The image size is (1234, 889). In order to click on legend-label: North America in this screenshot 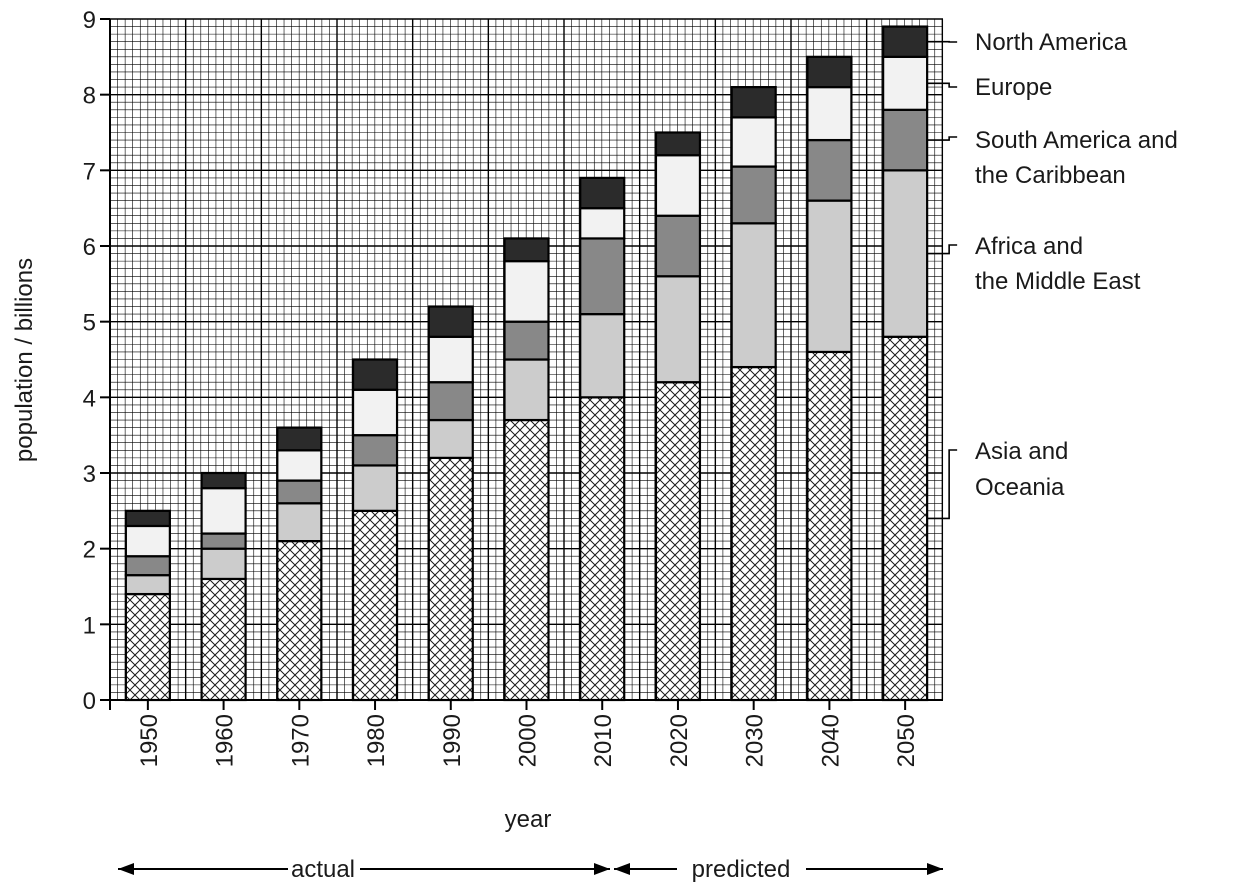, I will do `click(1051, 42)`.